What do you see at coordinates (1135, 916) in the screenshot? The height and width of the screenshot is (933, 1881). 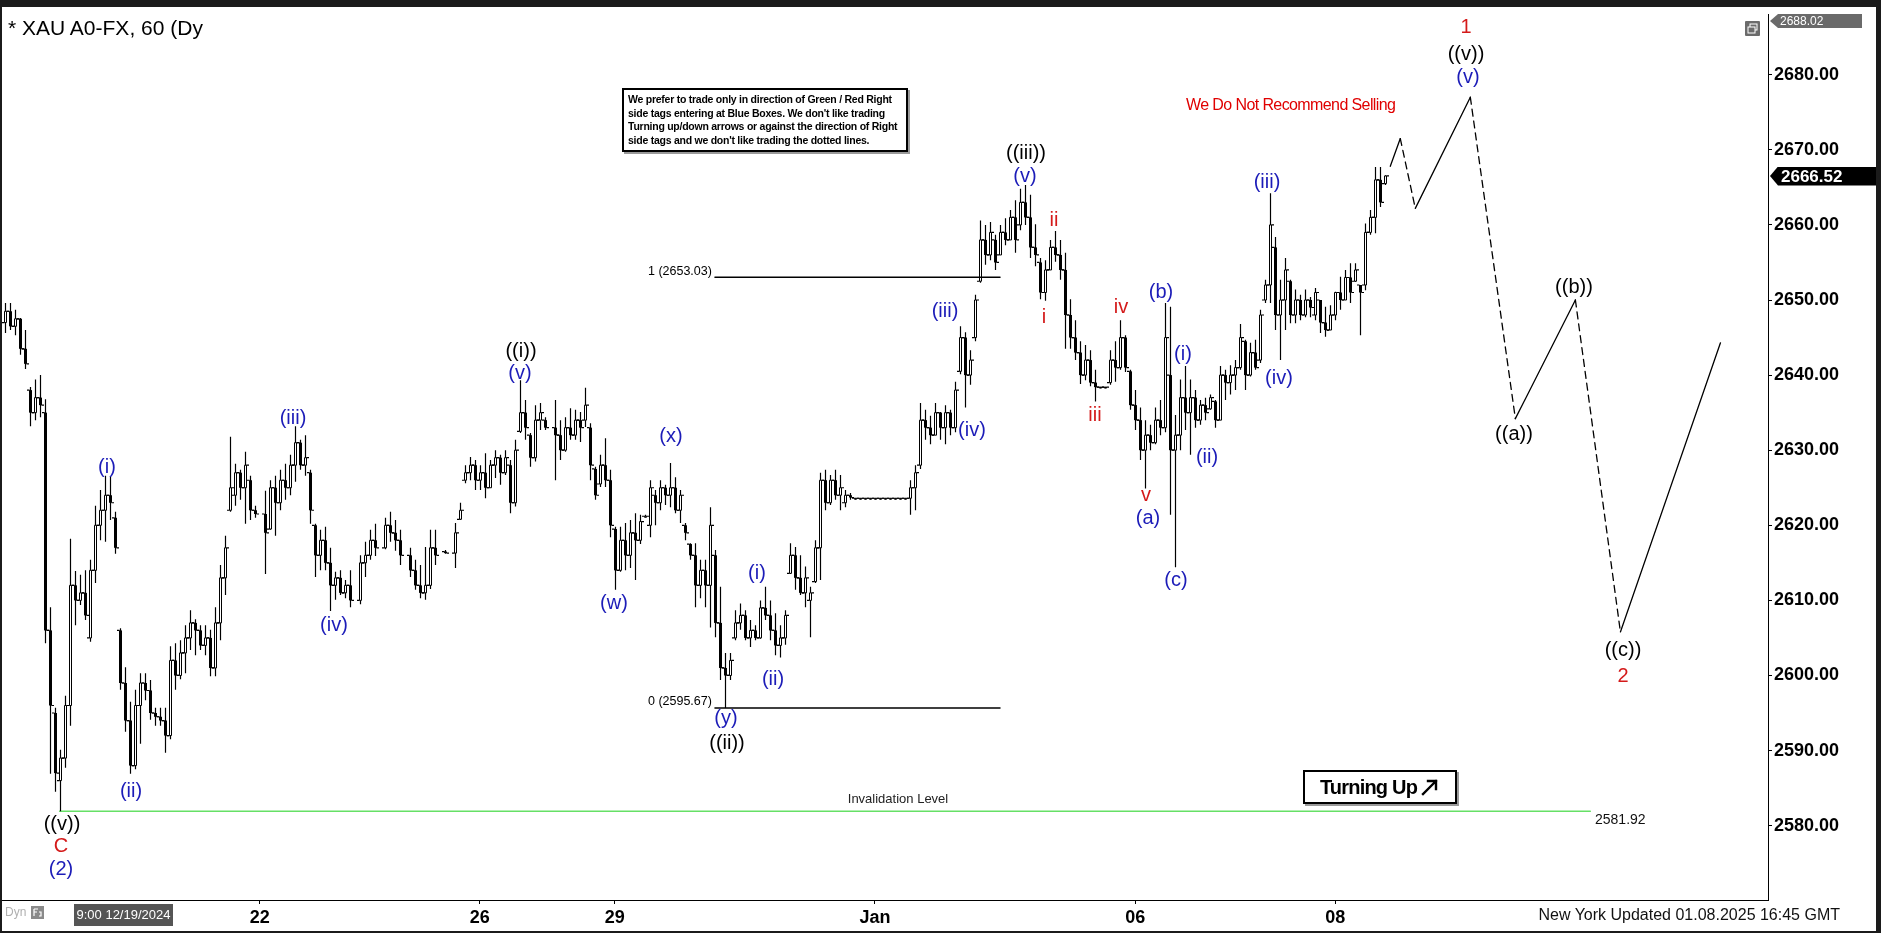 I see `x-tick-label: 06` at bounding box center [1135, 916].